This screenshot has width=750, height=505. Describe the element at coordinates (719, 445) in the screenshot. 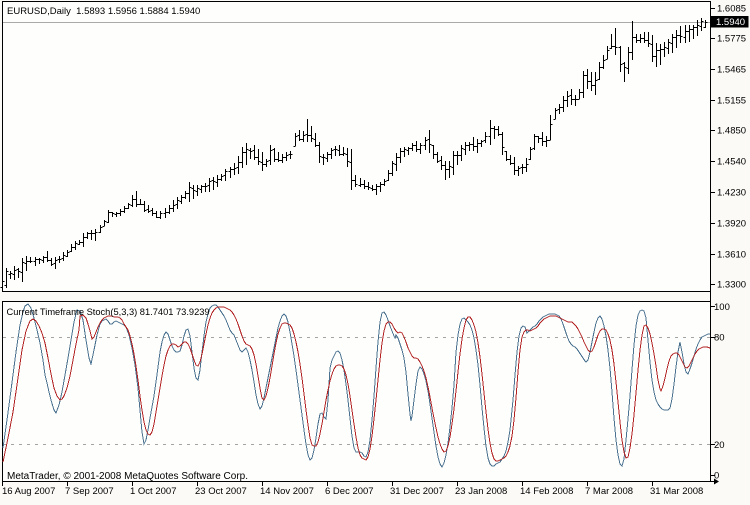

I see `svg-text: 20` at that location.